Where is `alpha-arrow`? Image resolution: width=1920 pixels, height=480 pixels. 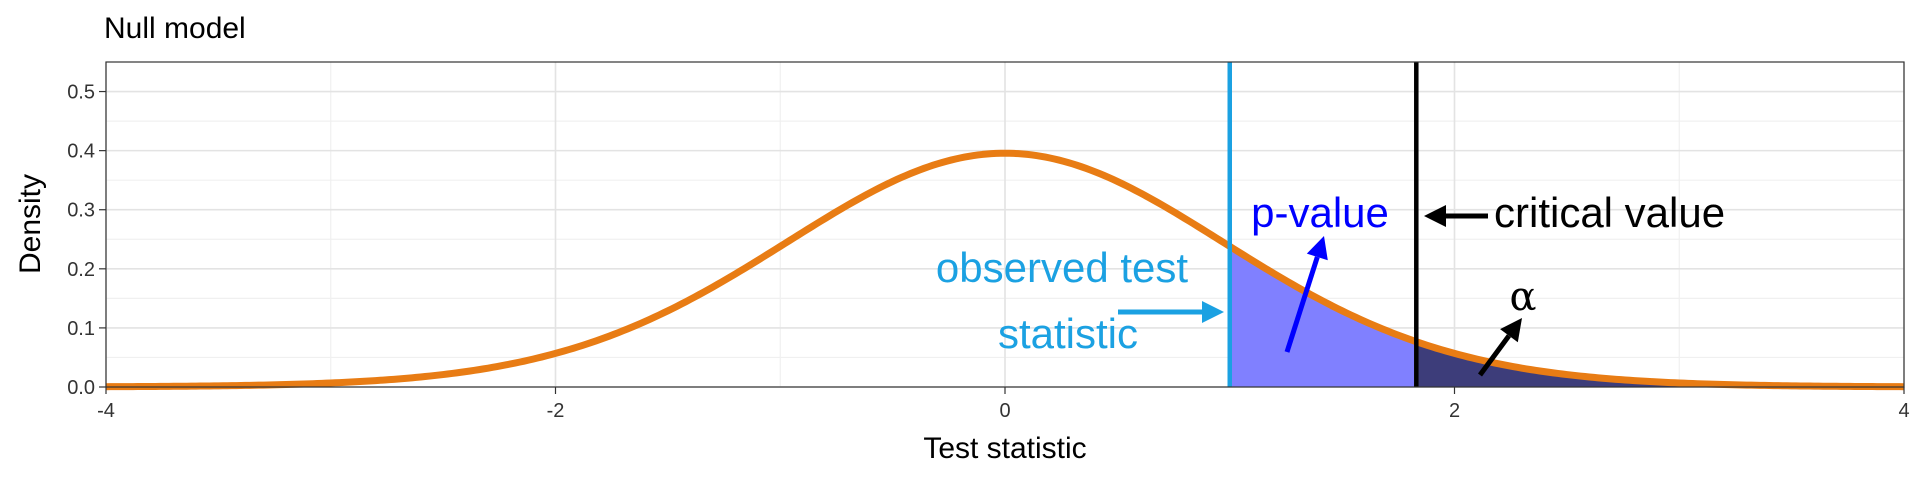
alpha-arrow is located at coordinates (1499, 347).